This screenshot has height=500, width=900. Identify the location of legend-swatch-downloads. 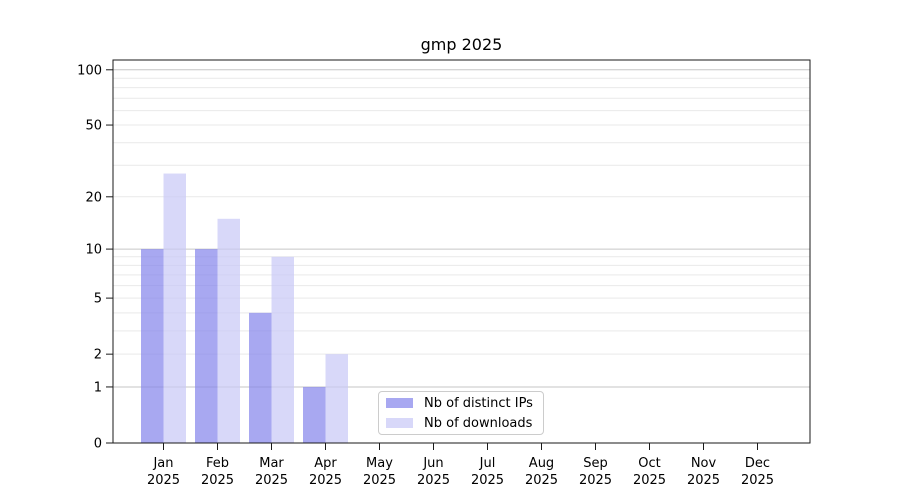
(399, 423).